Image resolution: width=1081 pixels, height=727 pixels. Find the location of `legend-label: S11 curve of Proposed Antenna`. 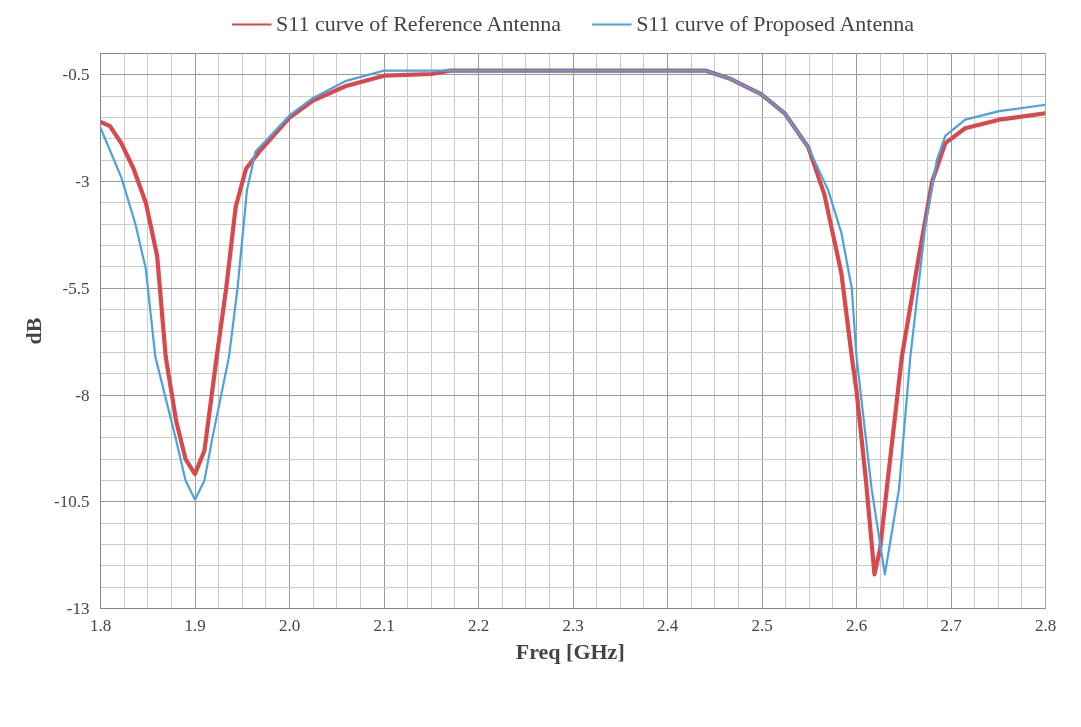

legend-label: S11 curve of Proposed Antenna is located at coordinates (775, 24).